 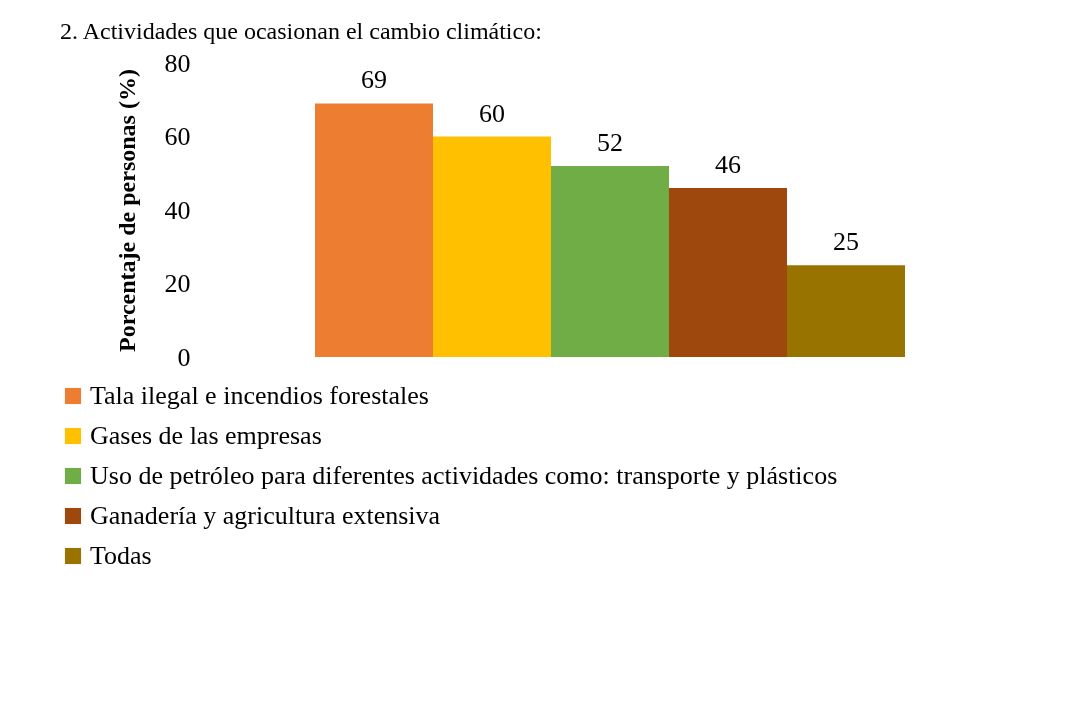 I want to click on legend-label: Tala ilegal e incendios forestales, so click(x=259, y=395).